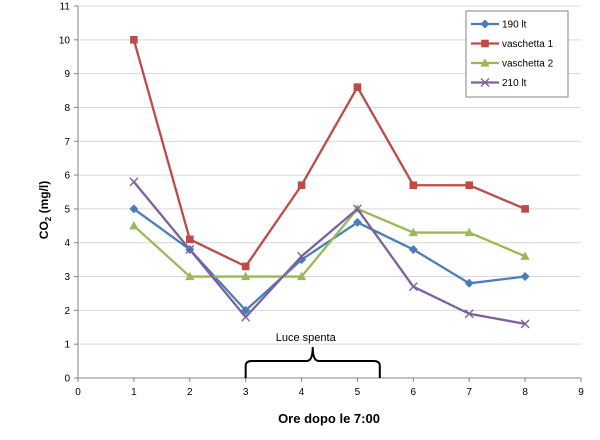  Describe the element at coordinates (499, 25) in the screenshot. I see `legend-item-0: 190 lt` at that location.